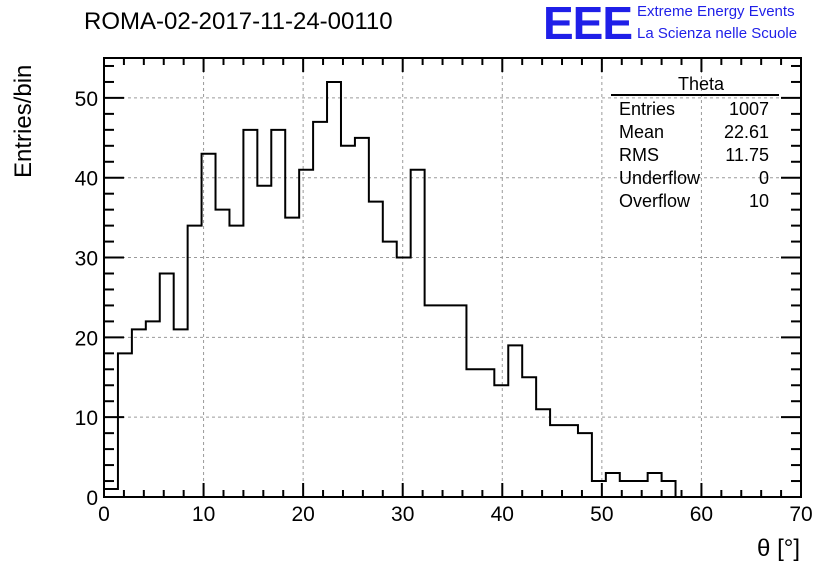  Describe the element at coordinates (778, 548) in the screenshot. I see `x-axis-title: θ [°]` at that location.